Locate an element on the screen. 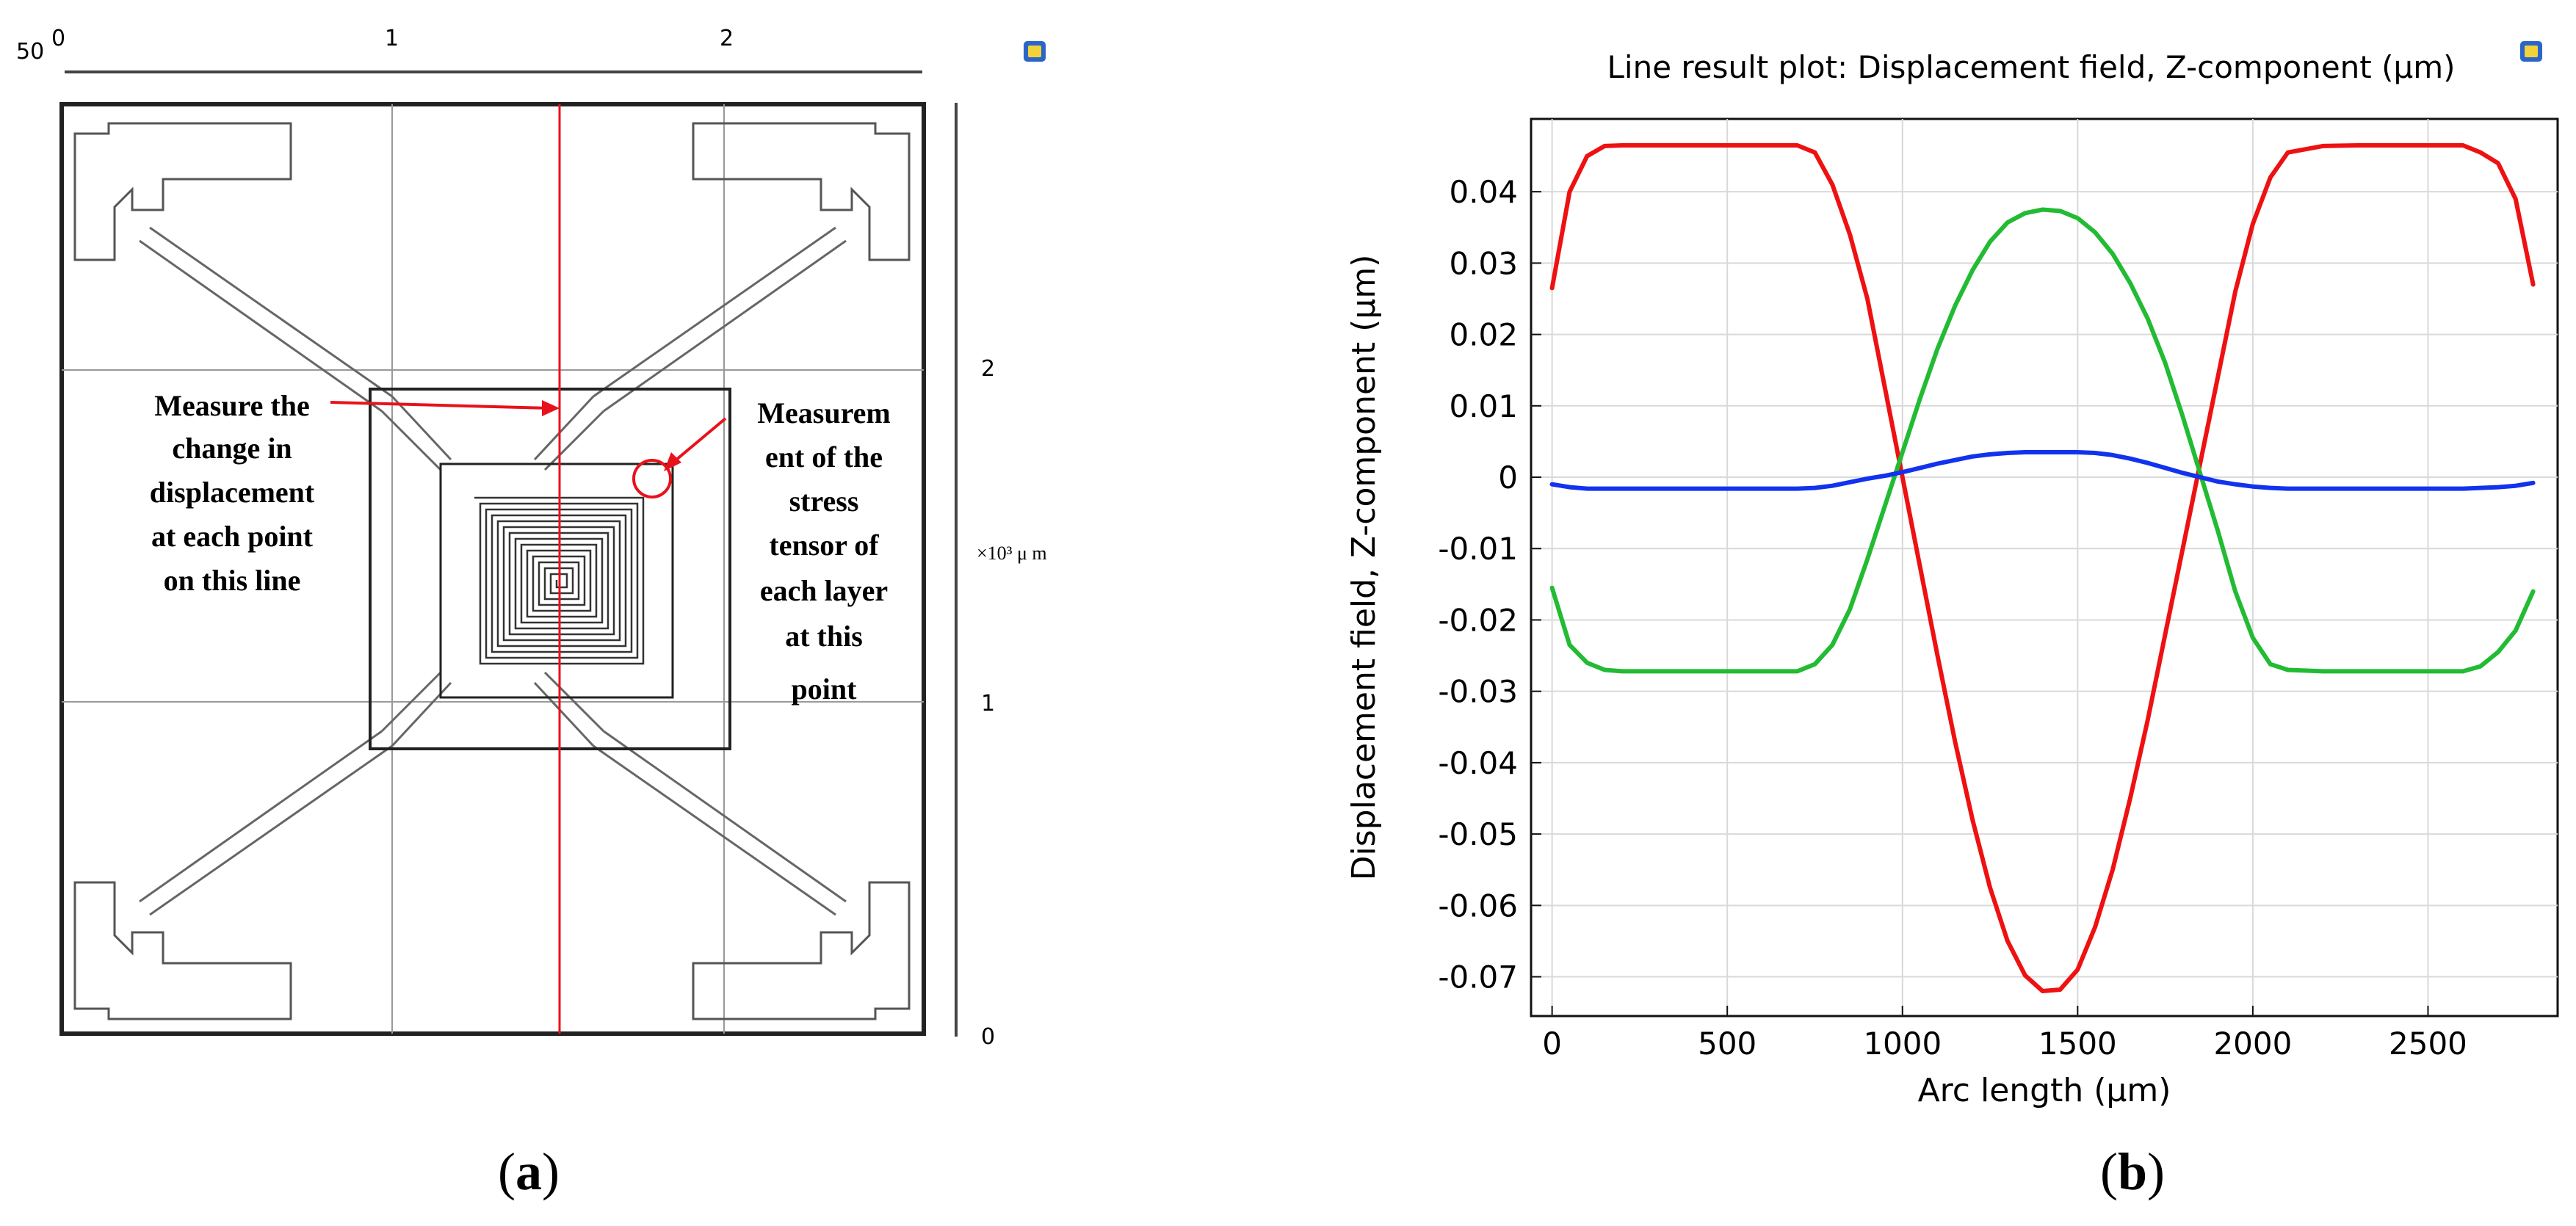  comsol-icon is located at coordinates (1035, 51).